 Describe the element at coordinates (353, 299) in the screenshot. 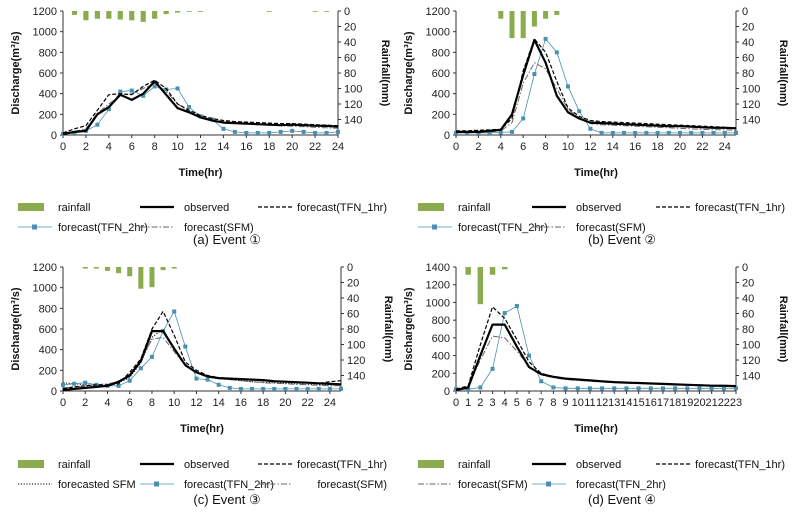

I see `y2-tick-label: 40` at that location.